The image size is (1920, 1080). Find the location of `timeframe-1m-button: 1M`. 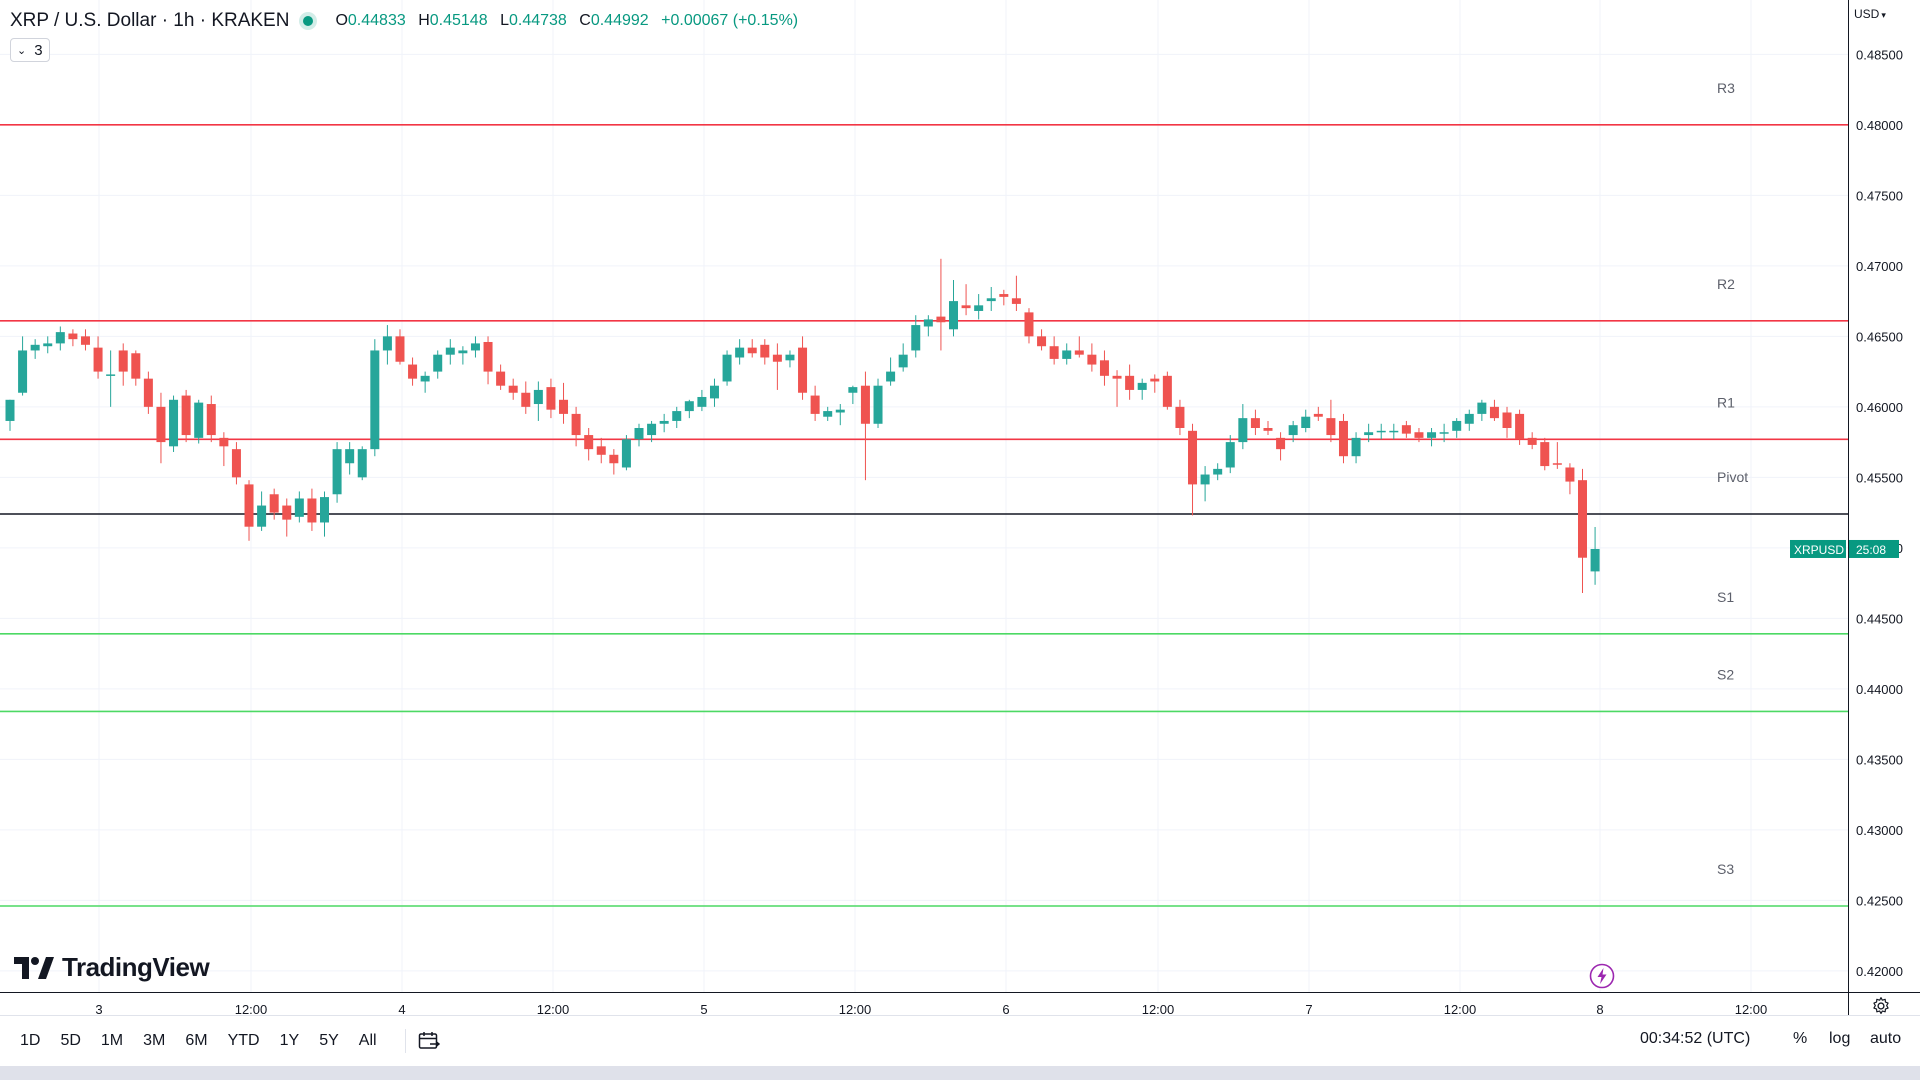

timeframe-1m-button: 1M is located at coordinates (112, 1040).